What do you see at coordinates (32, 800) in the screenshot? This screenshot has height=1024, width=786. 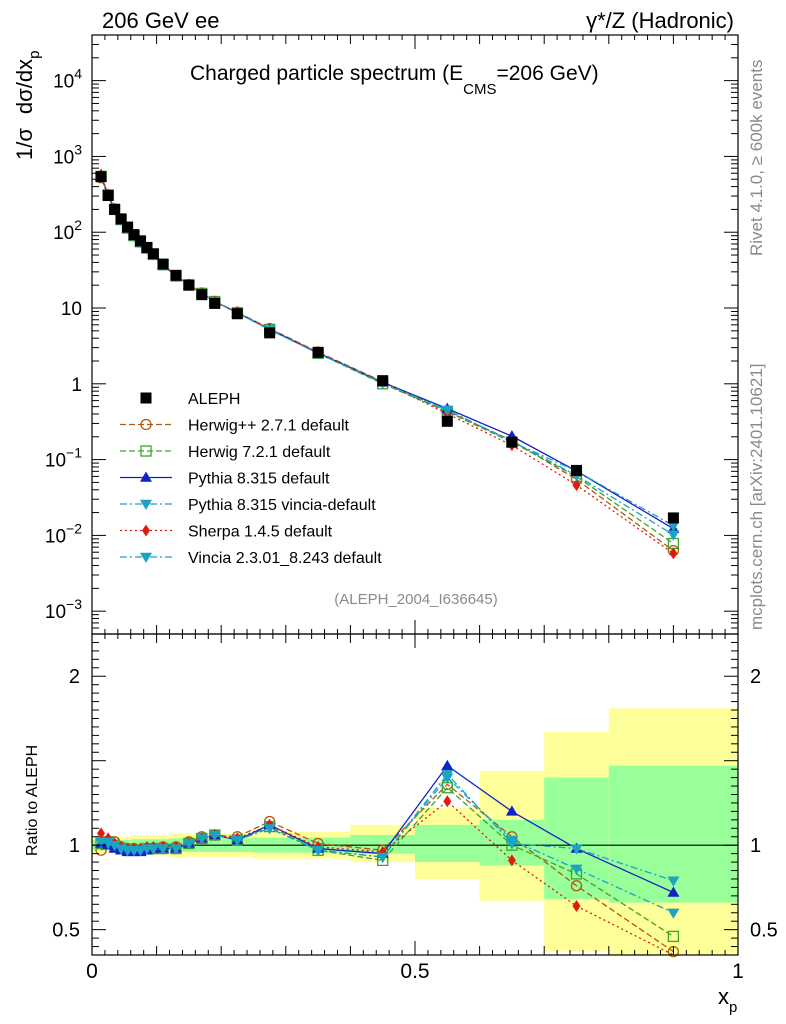 I see `ratio-y-axis-label: Ratio to ALEPH` at bounding box center [32, 800].